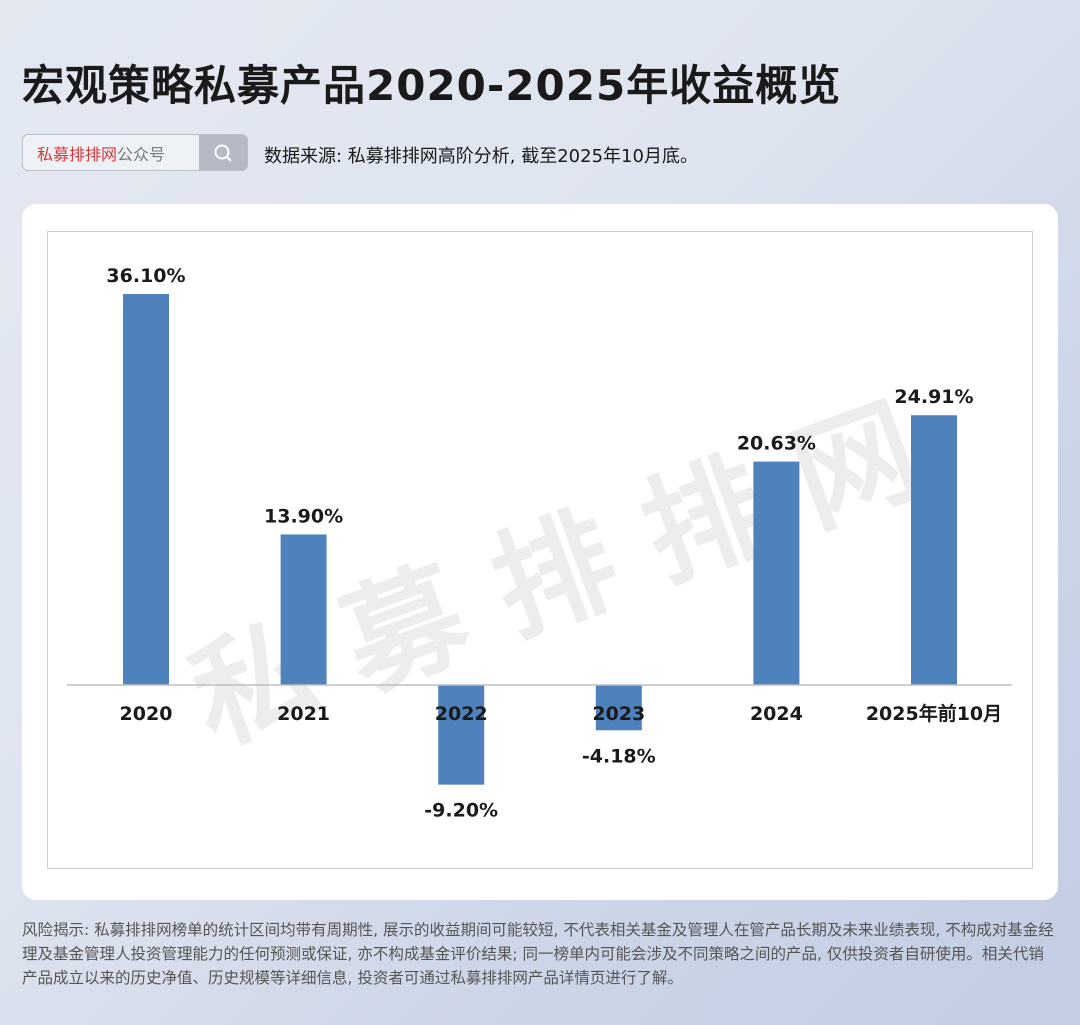 The height and width of the screenshot is (1025, 1080). What do you see at coordinates (461, 735) in the screenshot?
I see `bar-2022` at bounding box center [461, 735].